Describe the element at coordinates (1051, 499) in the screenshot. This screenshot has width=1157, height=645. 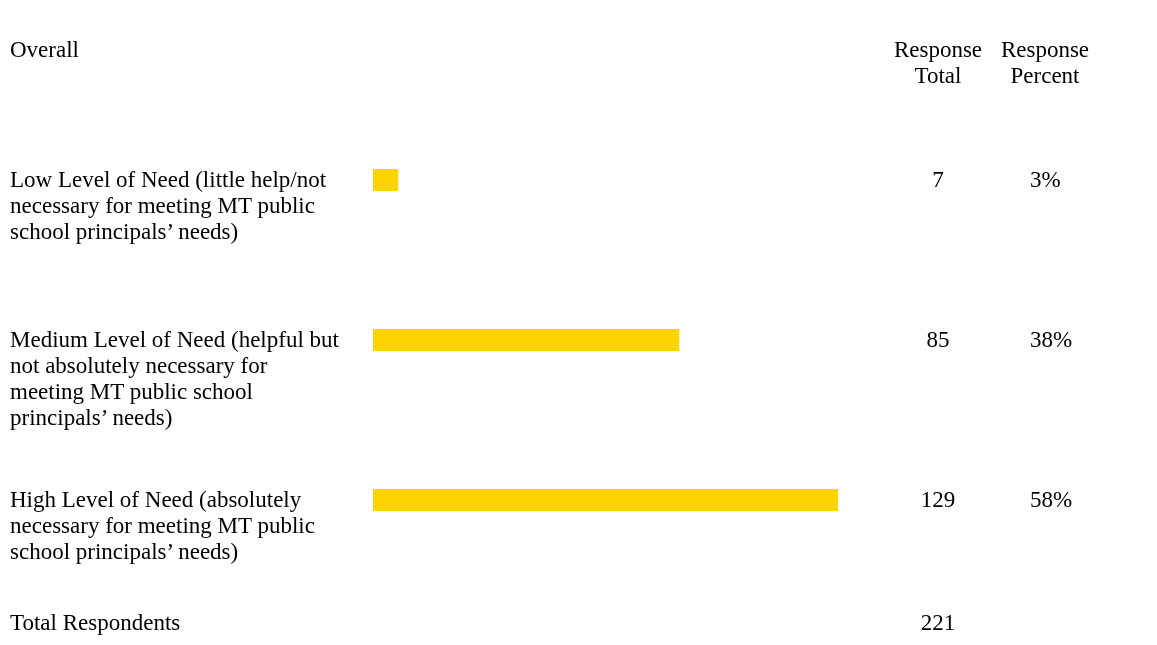
I see `text: 58%` at that location.